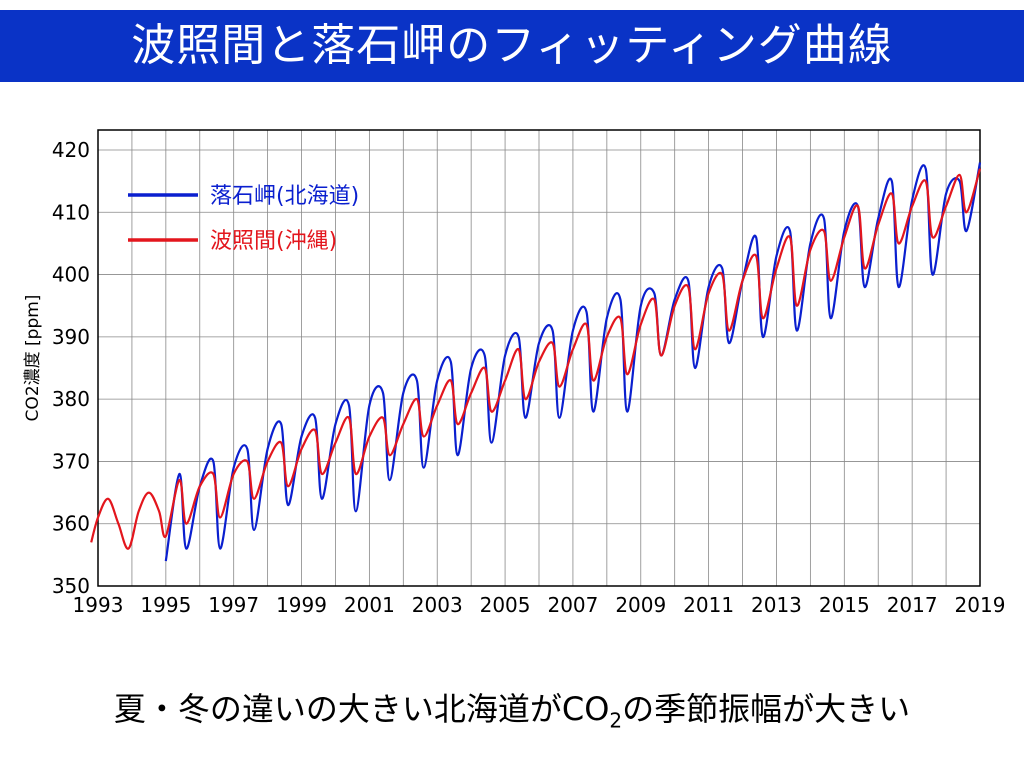 The image size is (1024, 768). Describe the element at coordinates (71, 524) in the screenshot. I see `y-tick-label: 360` at that location.